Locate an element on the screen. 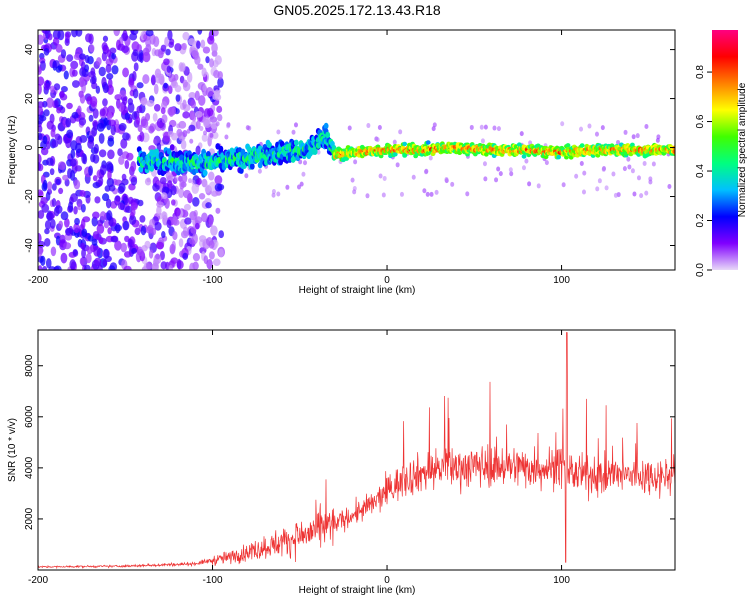 The height and width of the screenshot is (605, 750). spectrogram-ytick-label: 40 is located at coordinates (29, 50).